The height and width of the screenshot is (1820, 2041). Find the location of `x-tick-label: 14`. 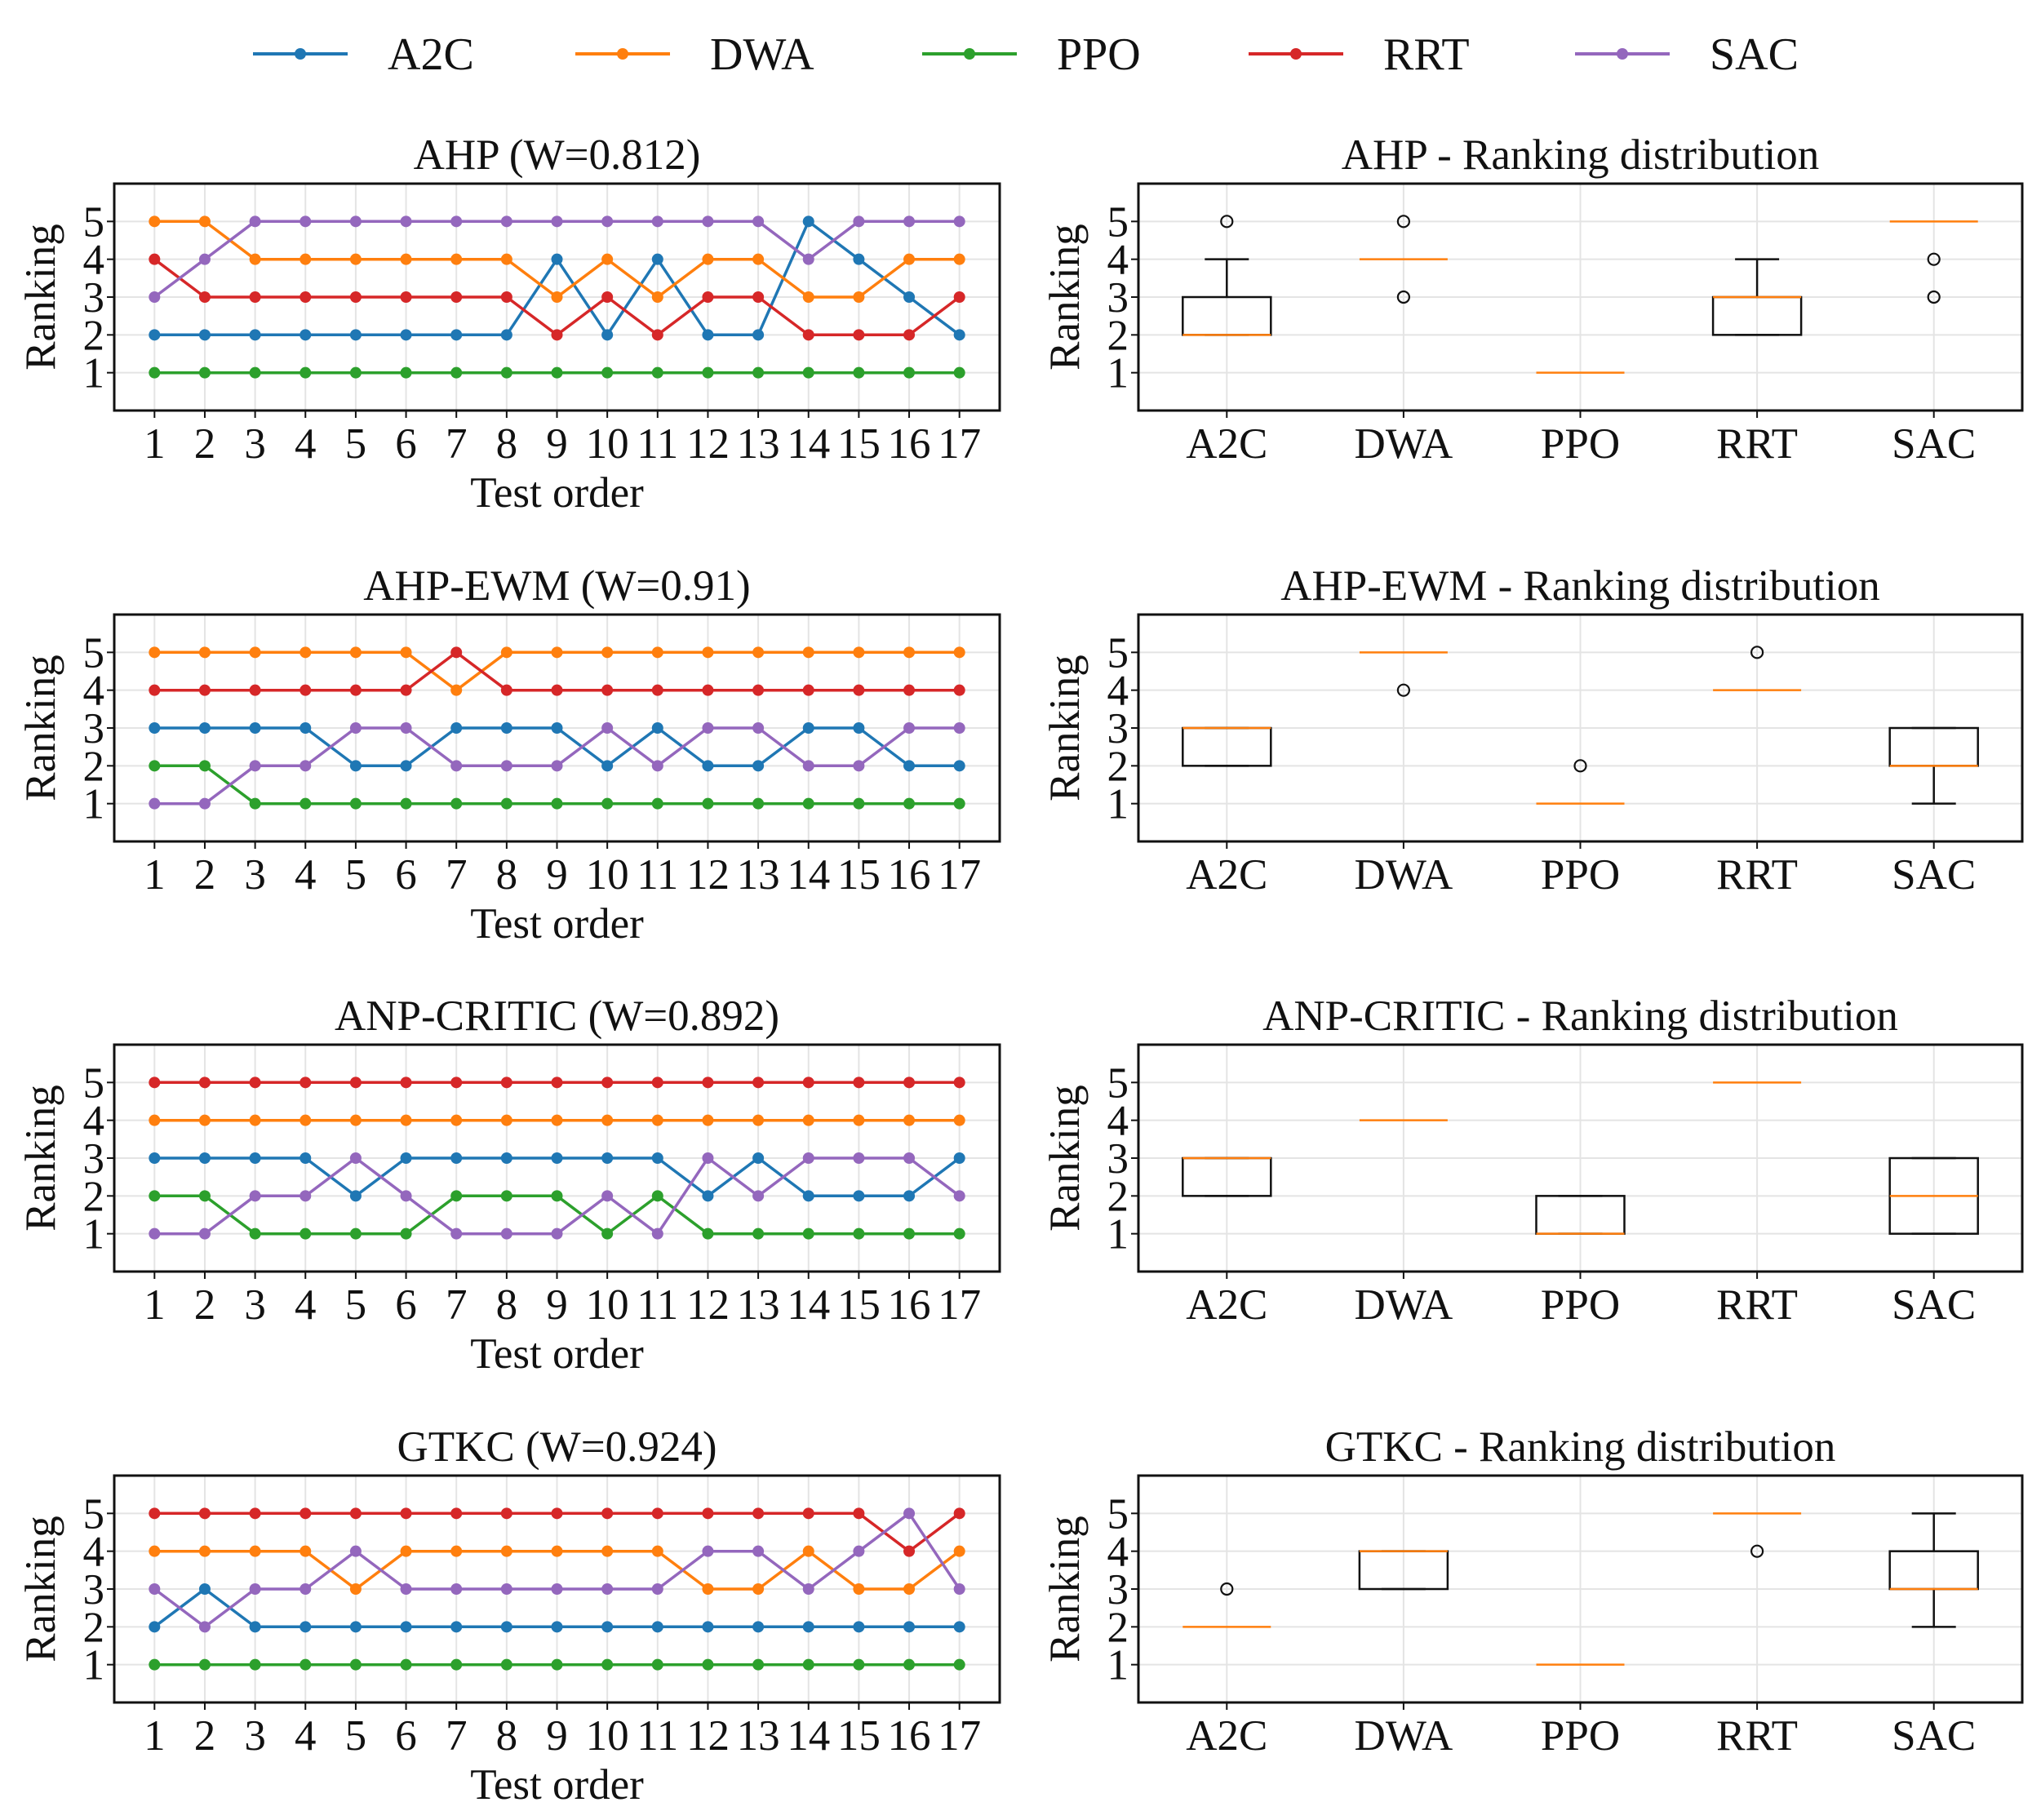

x-tick-label: 14 is located at coordinates (809, 875).